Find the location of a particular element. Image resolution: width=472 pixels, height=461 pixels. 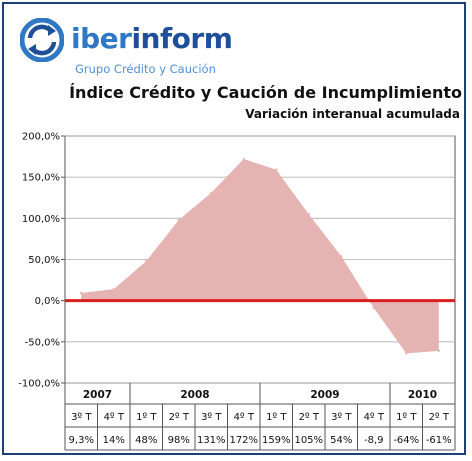

value-label: 131% is located at coordinates (211, 440).